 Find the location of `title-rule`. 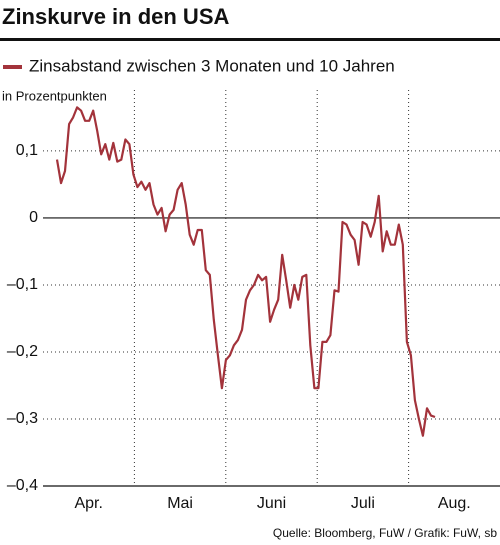

title-rule is located at coordinates (250, 39).